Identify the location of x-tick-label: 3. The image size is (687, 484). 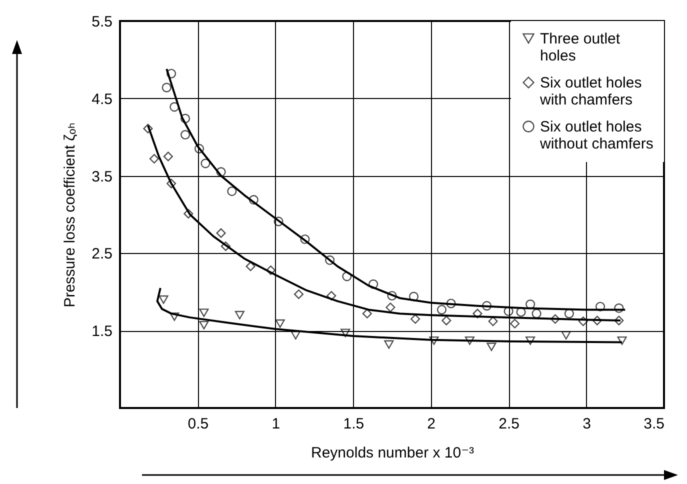
(586, 424).